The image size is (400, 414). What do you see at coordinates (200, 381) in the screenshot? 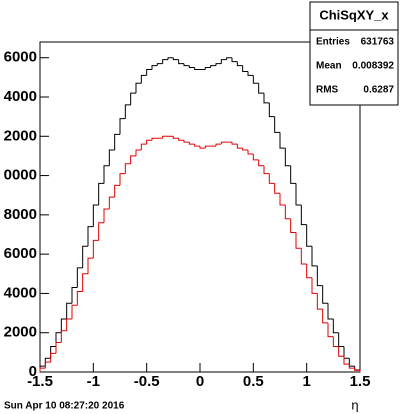
I see `x-tick-label: 0` at bounding box center [200, 381].